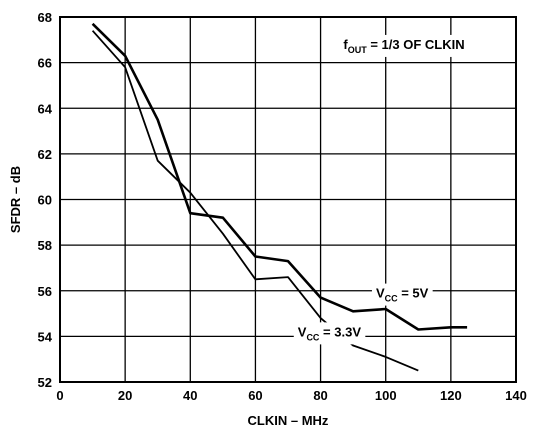 The image size is (537, 430). What do you see at coordinates (320, 395) in the screenshot?
I see `x-tick-label-80: 80` at bounding box center [320, 395].